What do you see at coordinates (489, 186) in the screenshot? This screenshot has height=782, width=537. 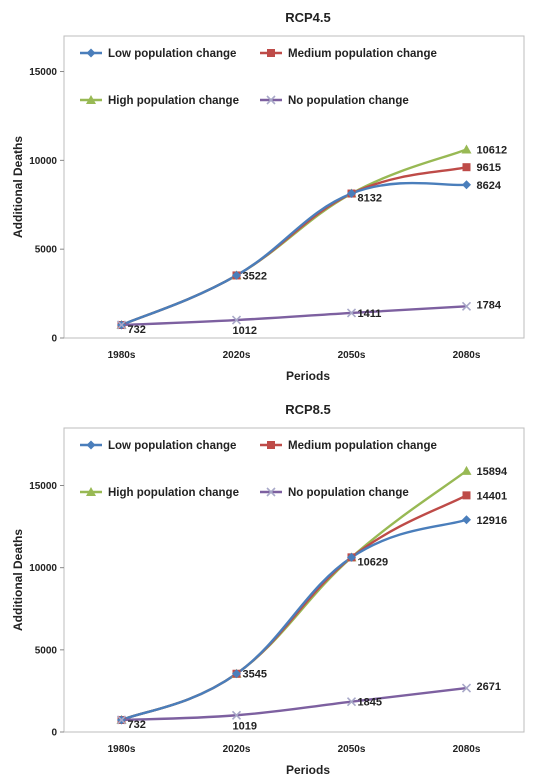 I see `data-label: 8624` at bounding box center [489, 186].